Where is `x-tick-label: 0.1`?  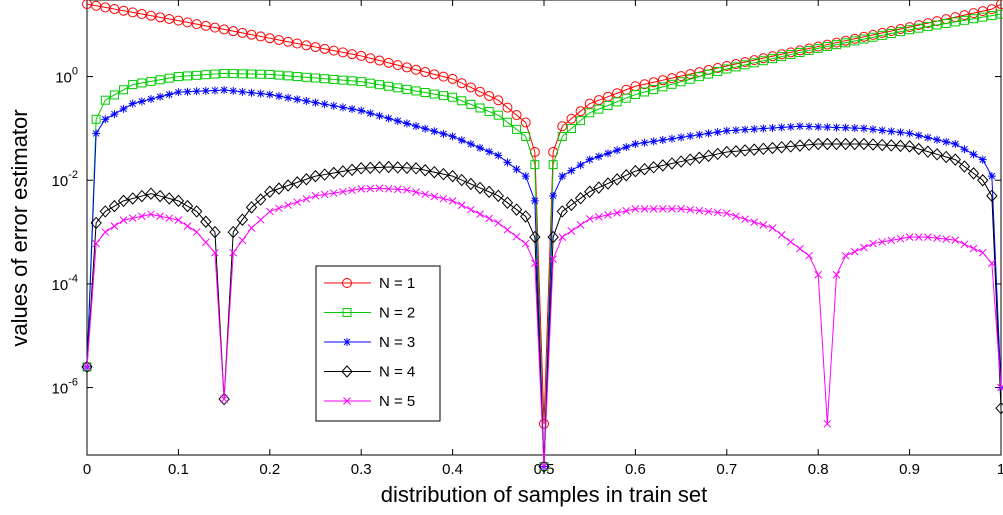
x-tick-label: 0.1 is located at coordinates (178, 469).